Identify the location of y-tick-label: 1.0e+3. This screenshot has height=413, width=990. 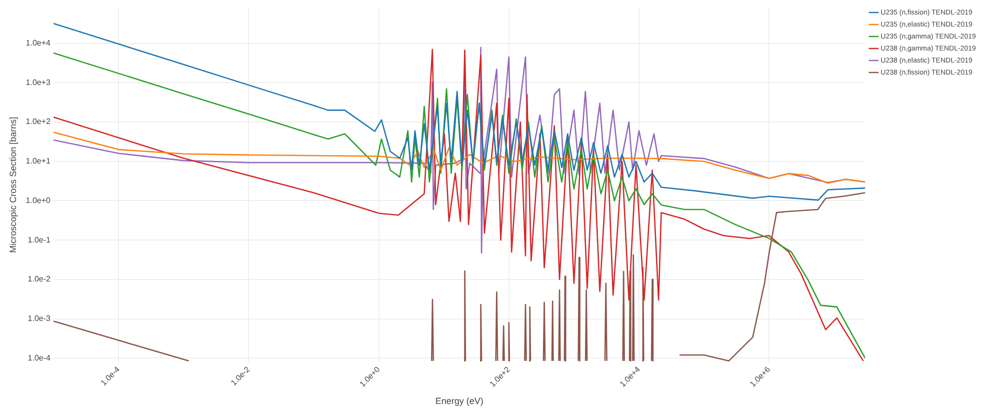
(39, 82).